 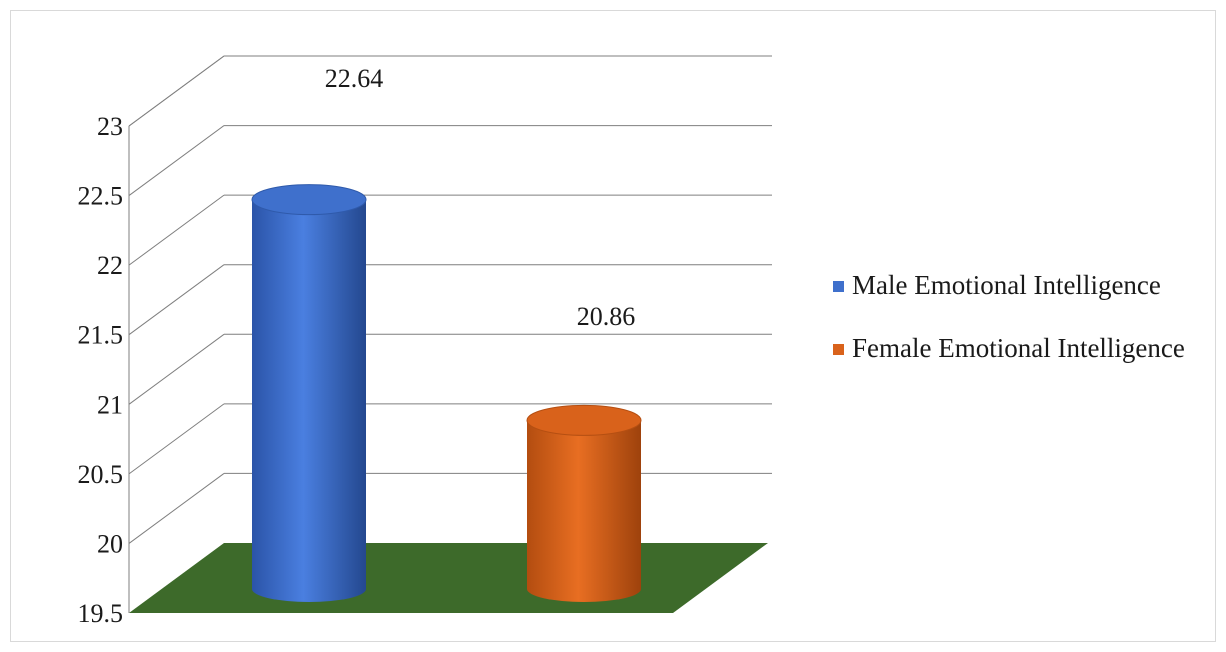 I want to click on y-tick-label: 22.5, so click(x=101, y=196).